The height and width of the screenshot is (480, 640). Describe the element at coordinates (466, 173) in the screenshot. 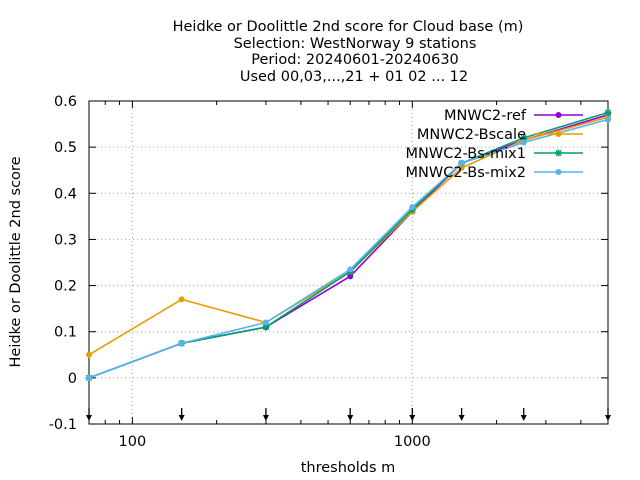

I see `legend-label: MNWC2-Bs-mix2` at that location.